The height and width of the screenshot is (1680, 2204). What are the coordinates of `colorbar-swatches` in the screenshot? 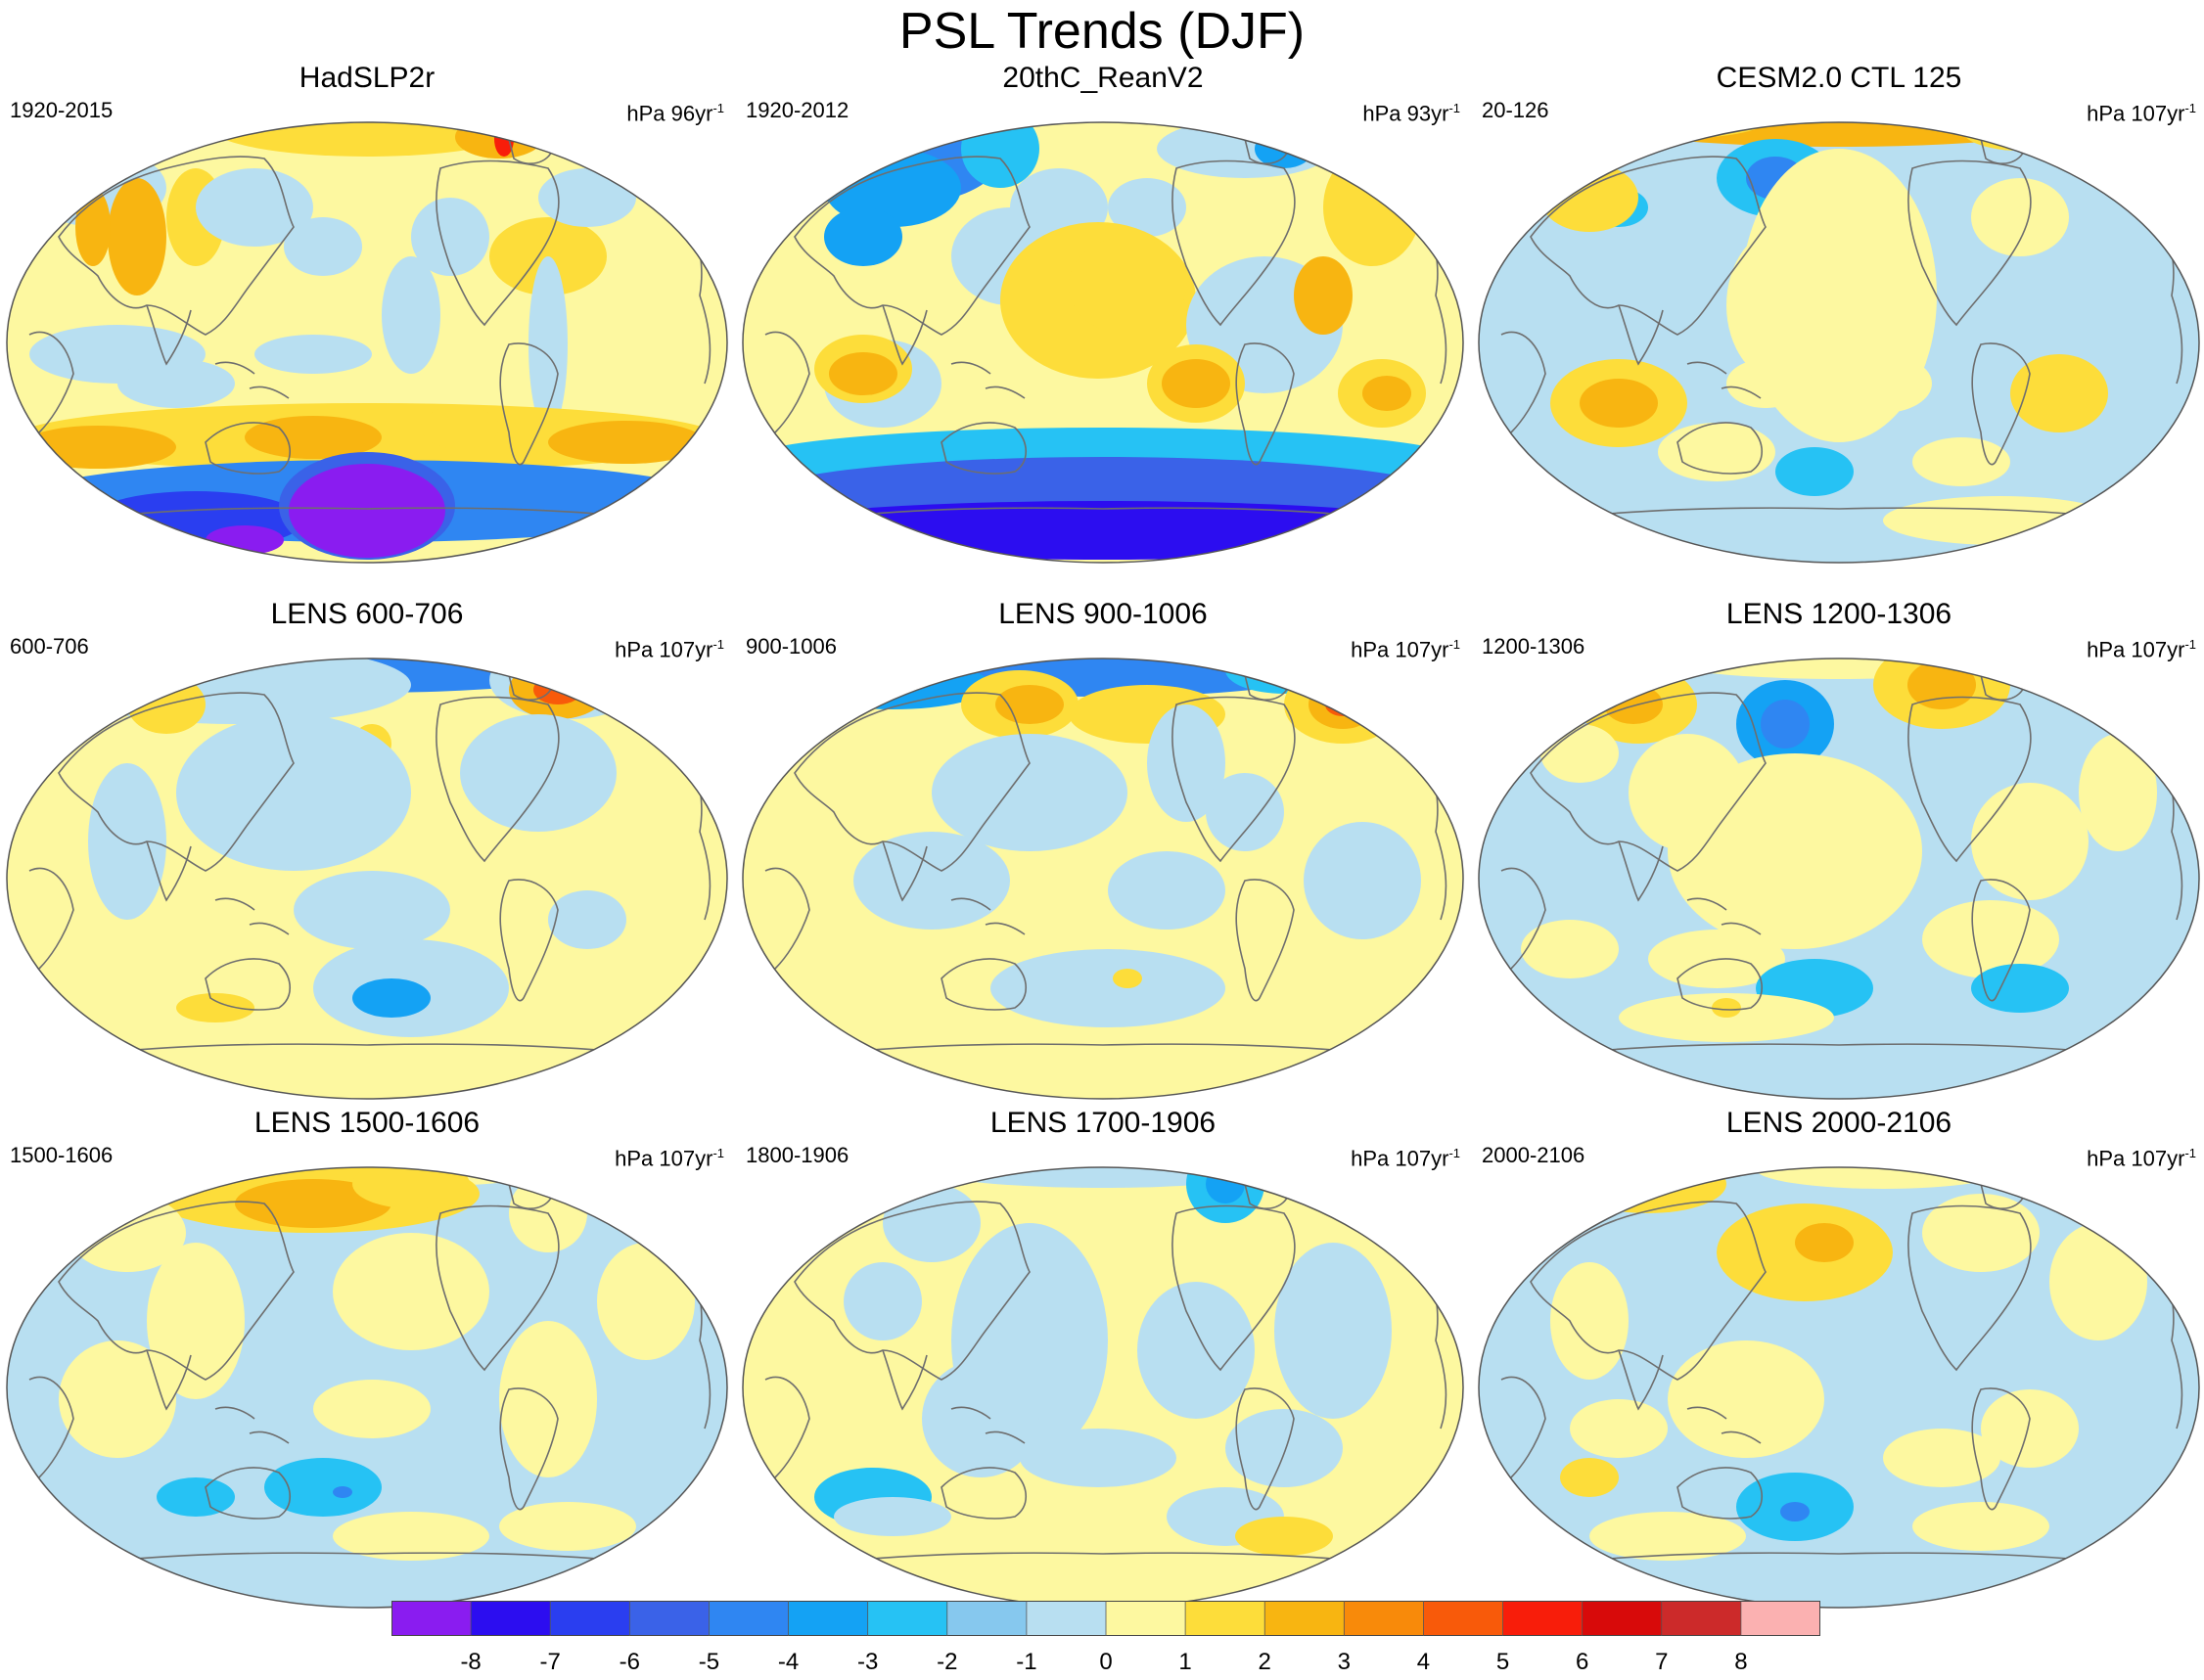 It's located at (1105, 1618).